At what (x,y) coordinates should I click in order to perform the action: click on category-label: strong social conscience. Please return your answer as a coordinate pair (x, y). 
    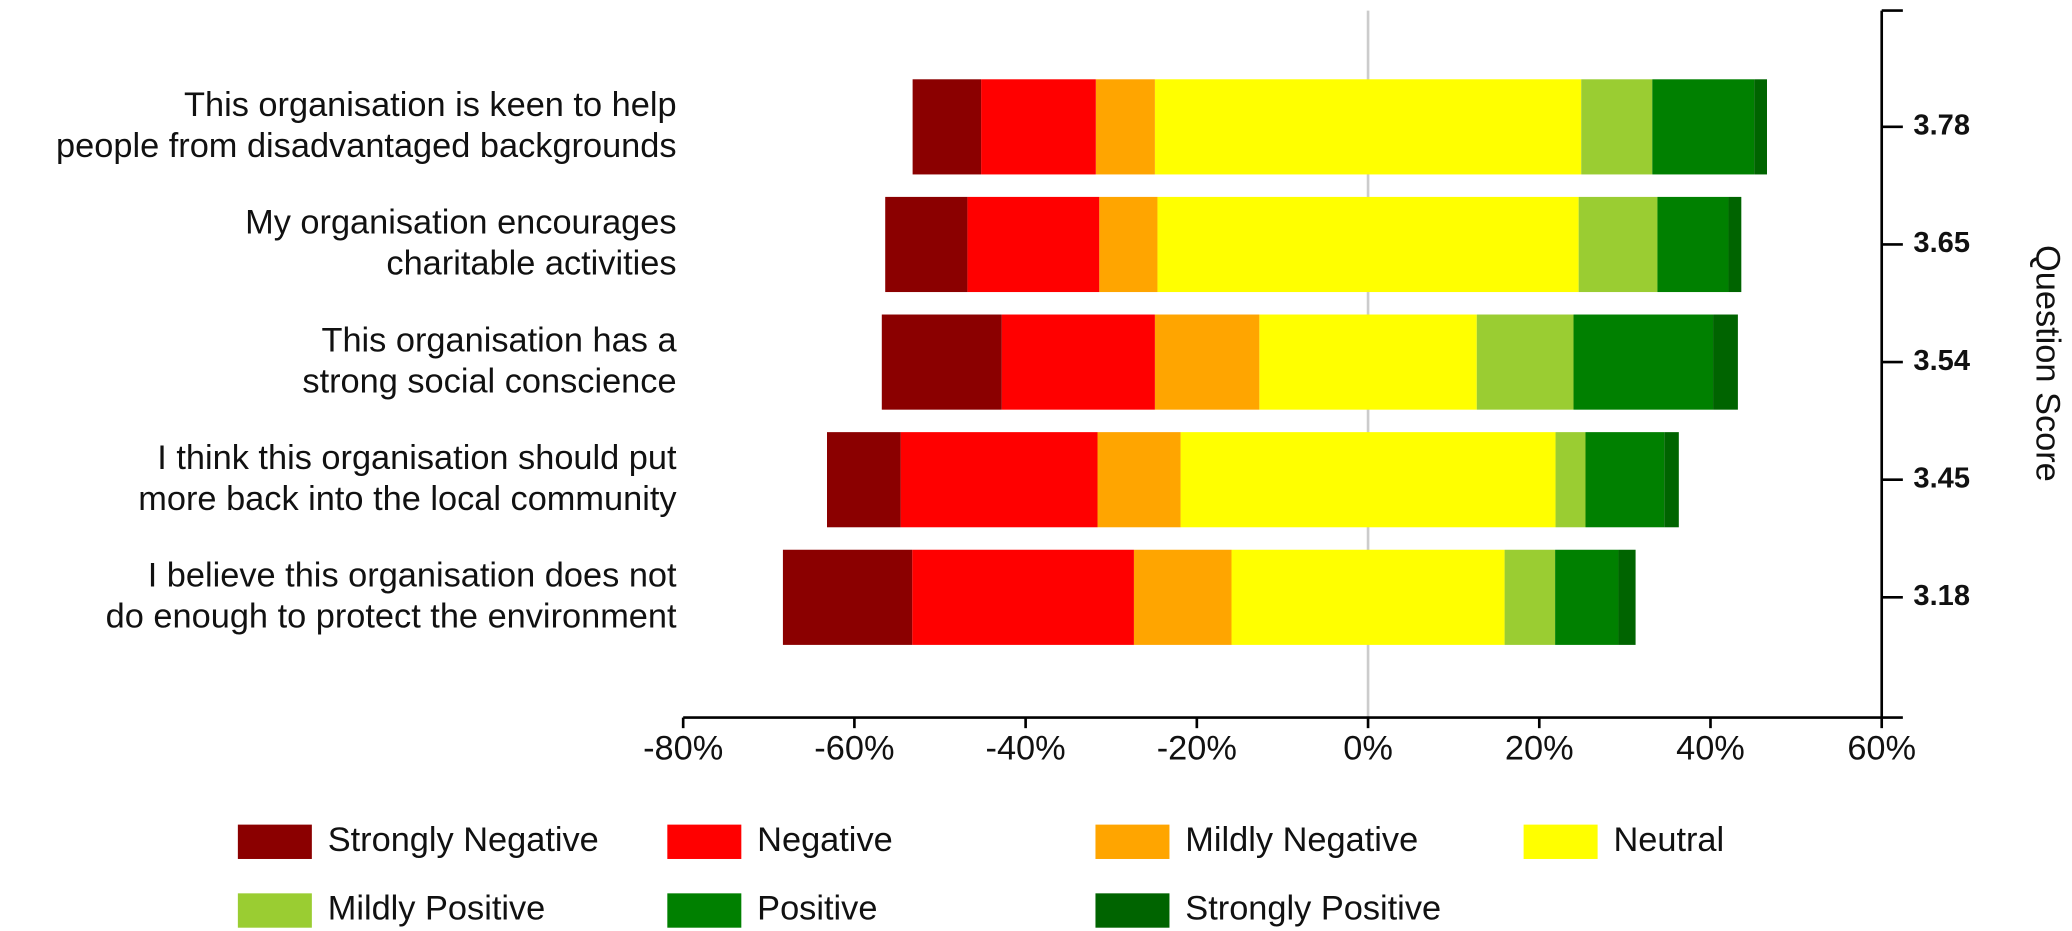
    Looking at the image, I should click on (489, 381).